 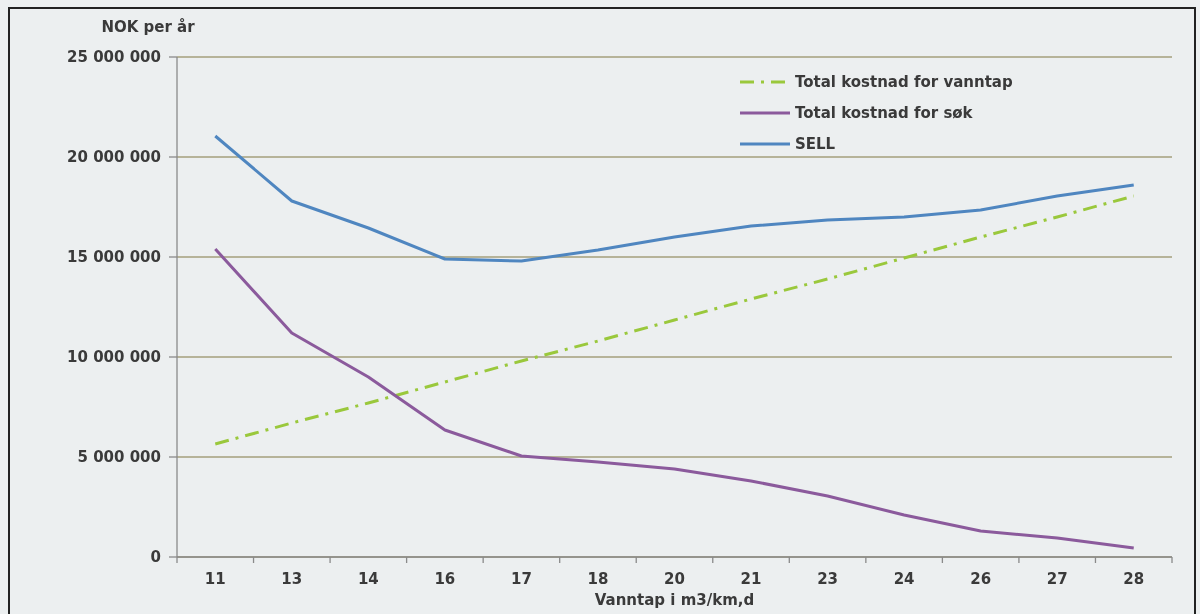 I want to click on x-tick-label: 24, so click(x=904, y=579).